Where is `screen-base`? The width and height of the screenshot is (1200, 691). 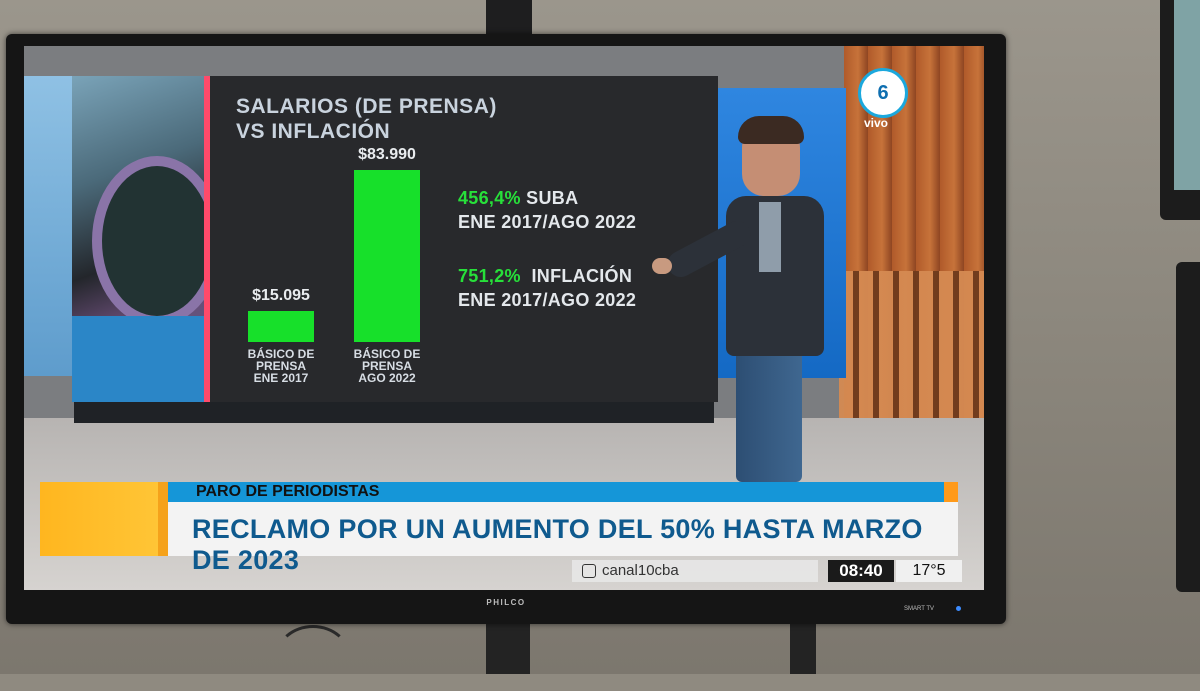 screen-base is located at coordinates (394, 412).